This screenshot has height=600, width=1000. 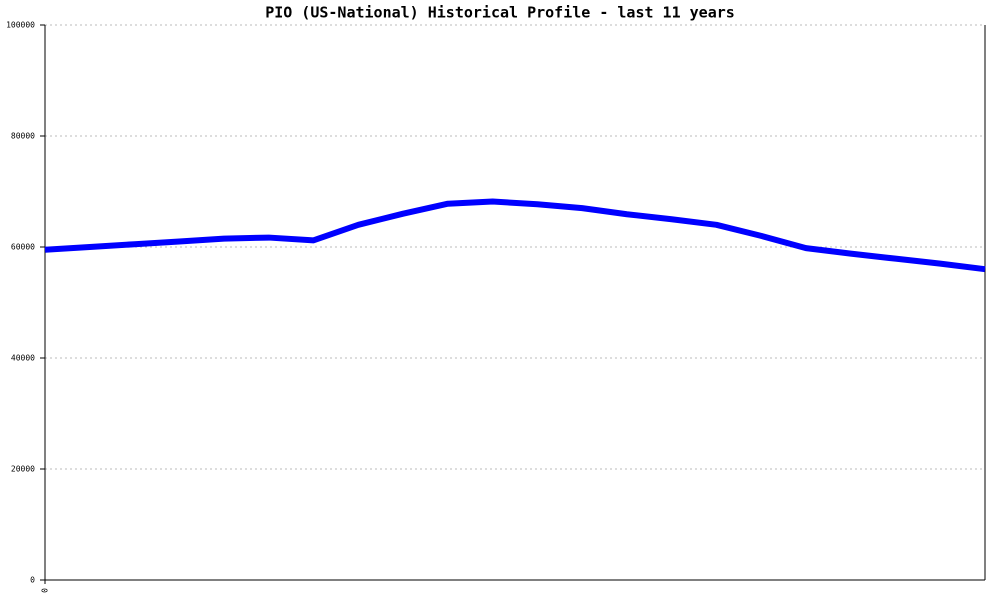 I want to click on line, so click(x=515, y=235).